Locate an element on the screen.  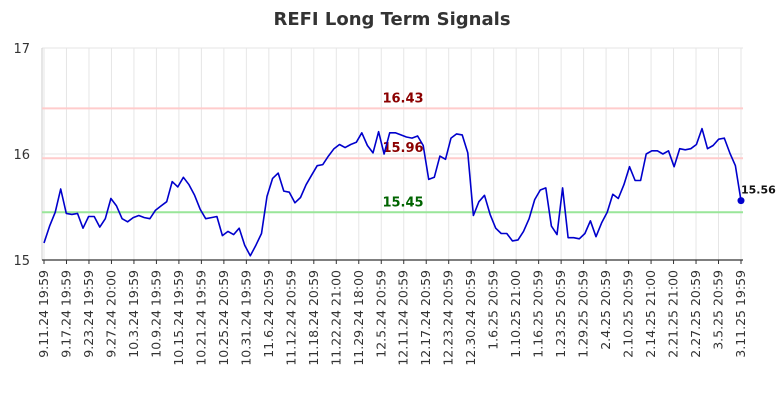
x-tick-label: 3.11.25 19:59 is located at coordinates (740, 314).